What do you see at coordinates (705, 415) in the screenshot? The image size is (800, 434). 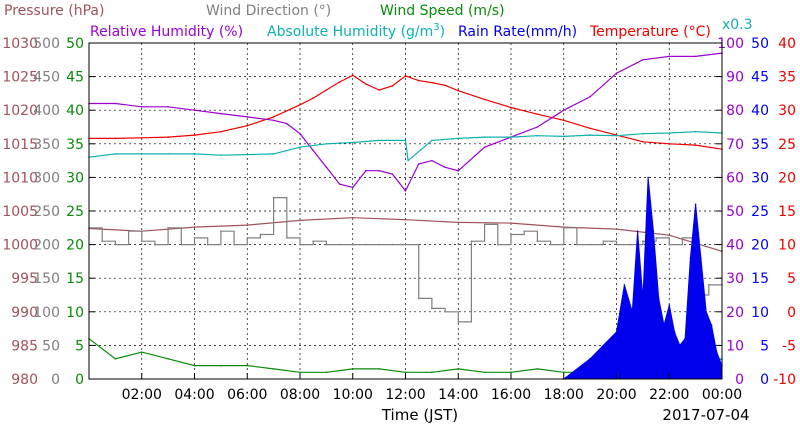 I see `date-label: 2017-07-04` at bounding box center [705, 415].